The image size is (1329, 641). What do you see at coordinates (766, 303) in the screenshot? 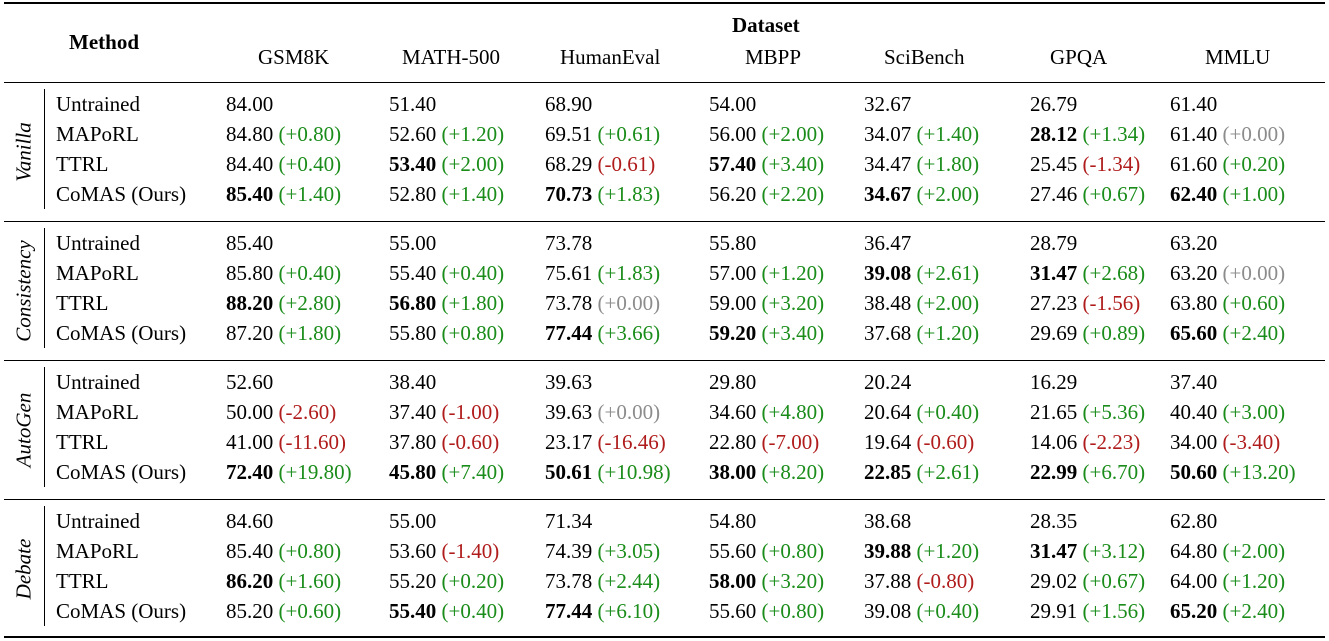
I see `value-cell-mbpp: 59.00 (+3.20)` at bounding box center [766, 303].